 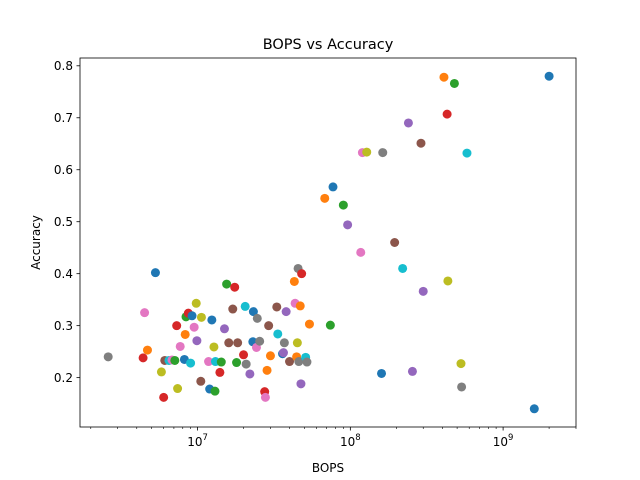 I want to click on y-tick-label: 0.6, so click(x=63, y=170).